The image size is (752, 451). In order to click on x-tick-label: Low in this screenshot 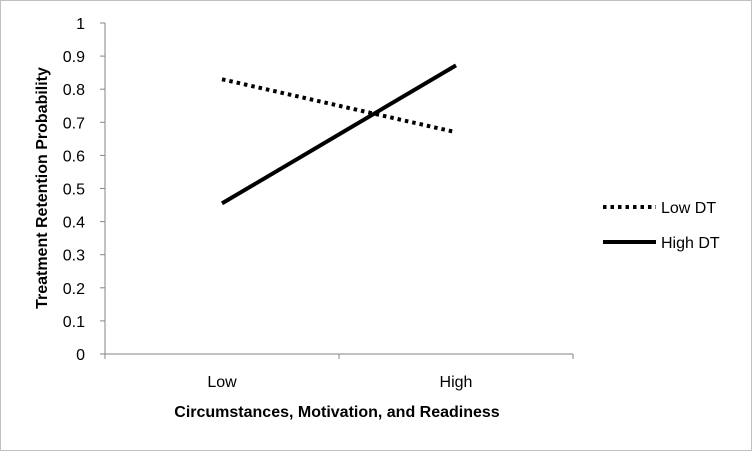, I will do `click(222, 382)`.